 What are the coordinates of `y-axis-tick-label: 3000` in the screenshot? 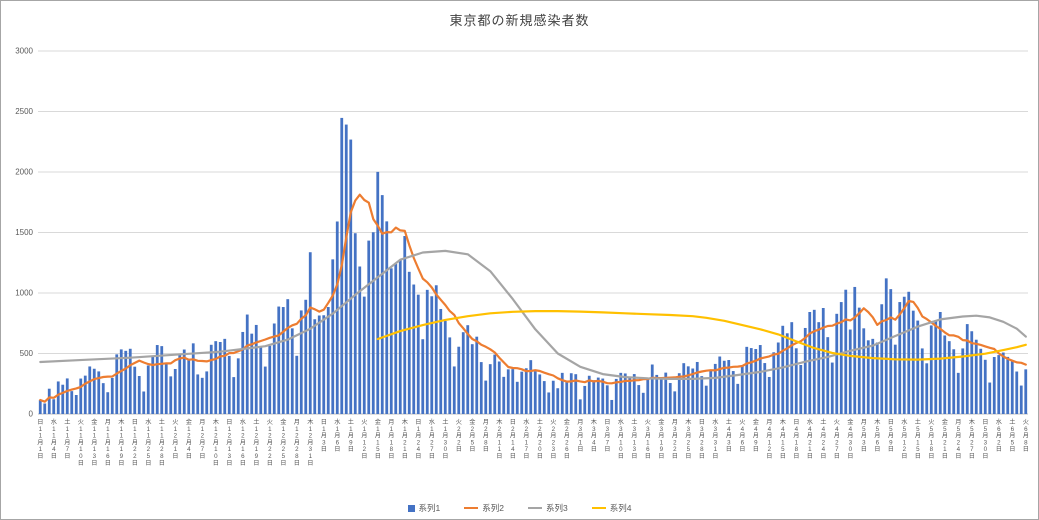 It's located at (24, 51).